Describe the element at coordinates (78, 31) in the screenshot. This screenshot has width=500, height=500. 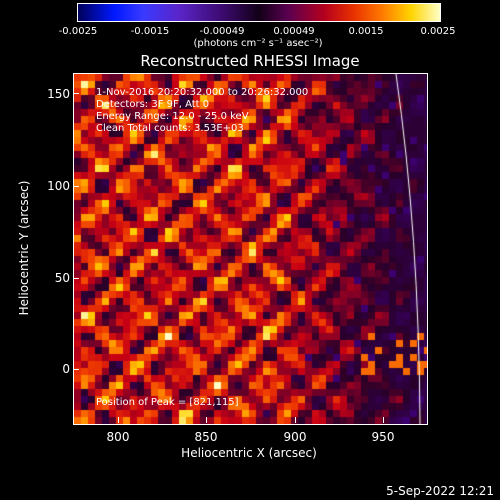
I see `colorbar-tick: -0.0025` at that location.